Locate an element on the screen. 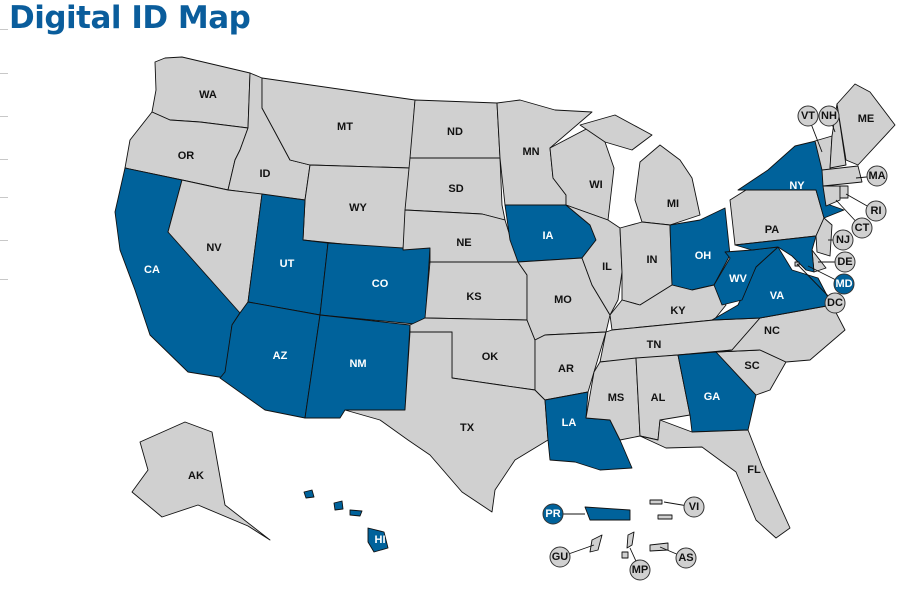  state-nj is located at coordinates (824, 237).